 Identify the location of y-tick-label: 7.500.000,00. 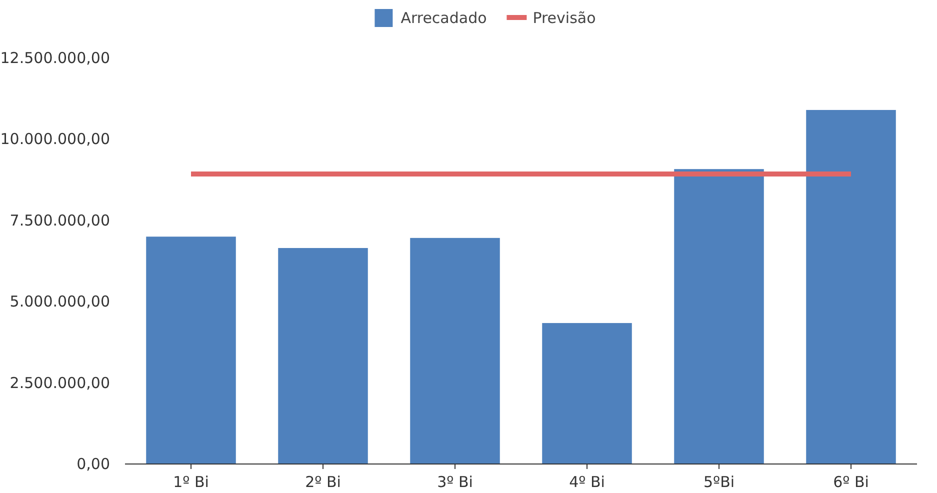
(60, 220).